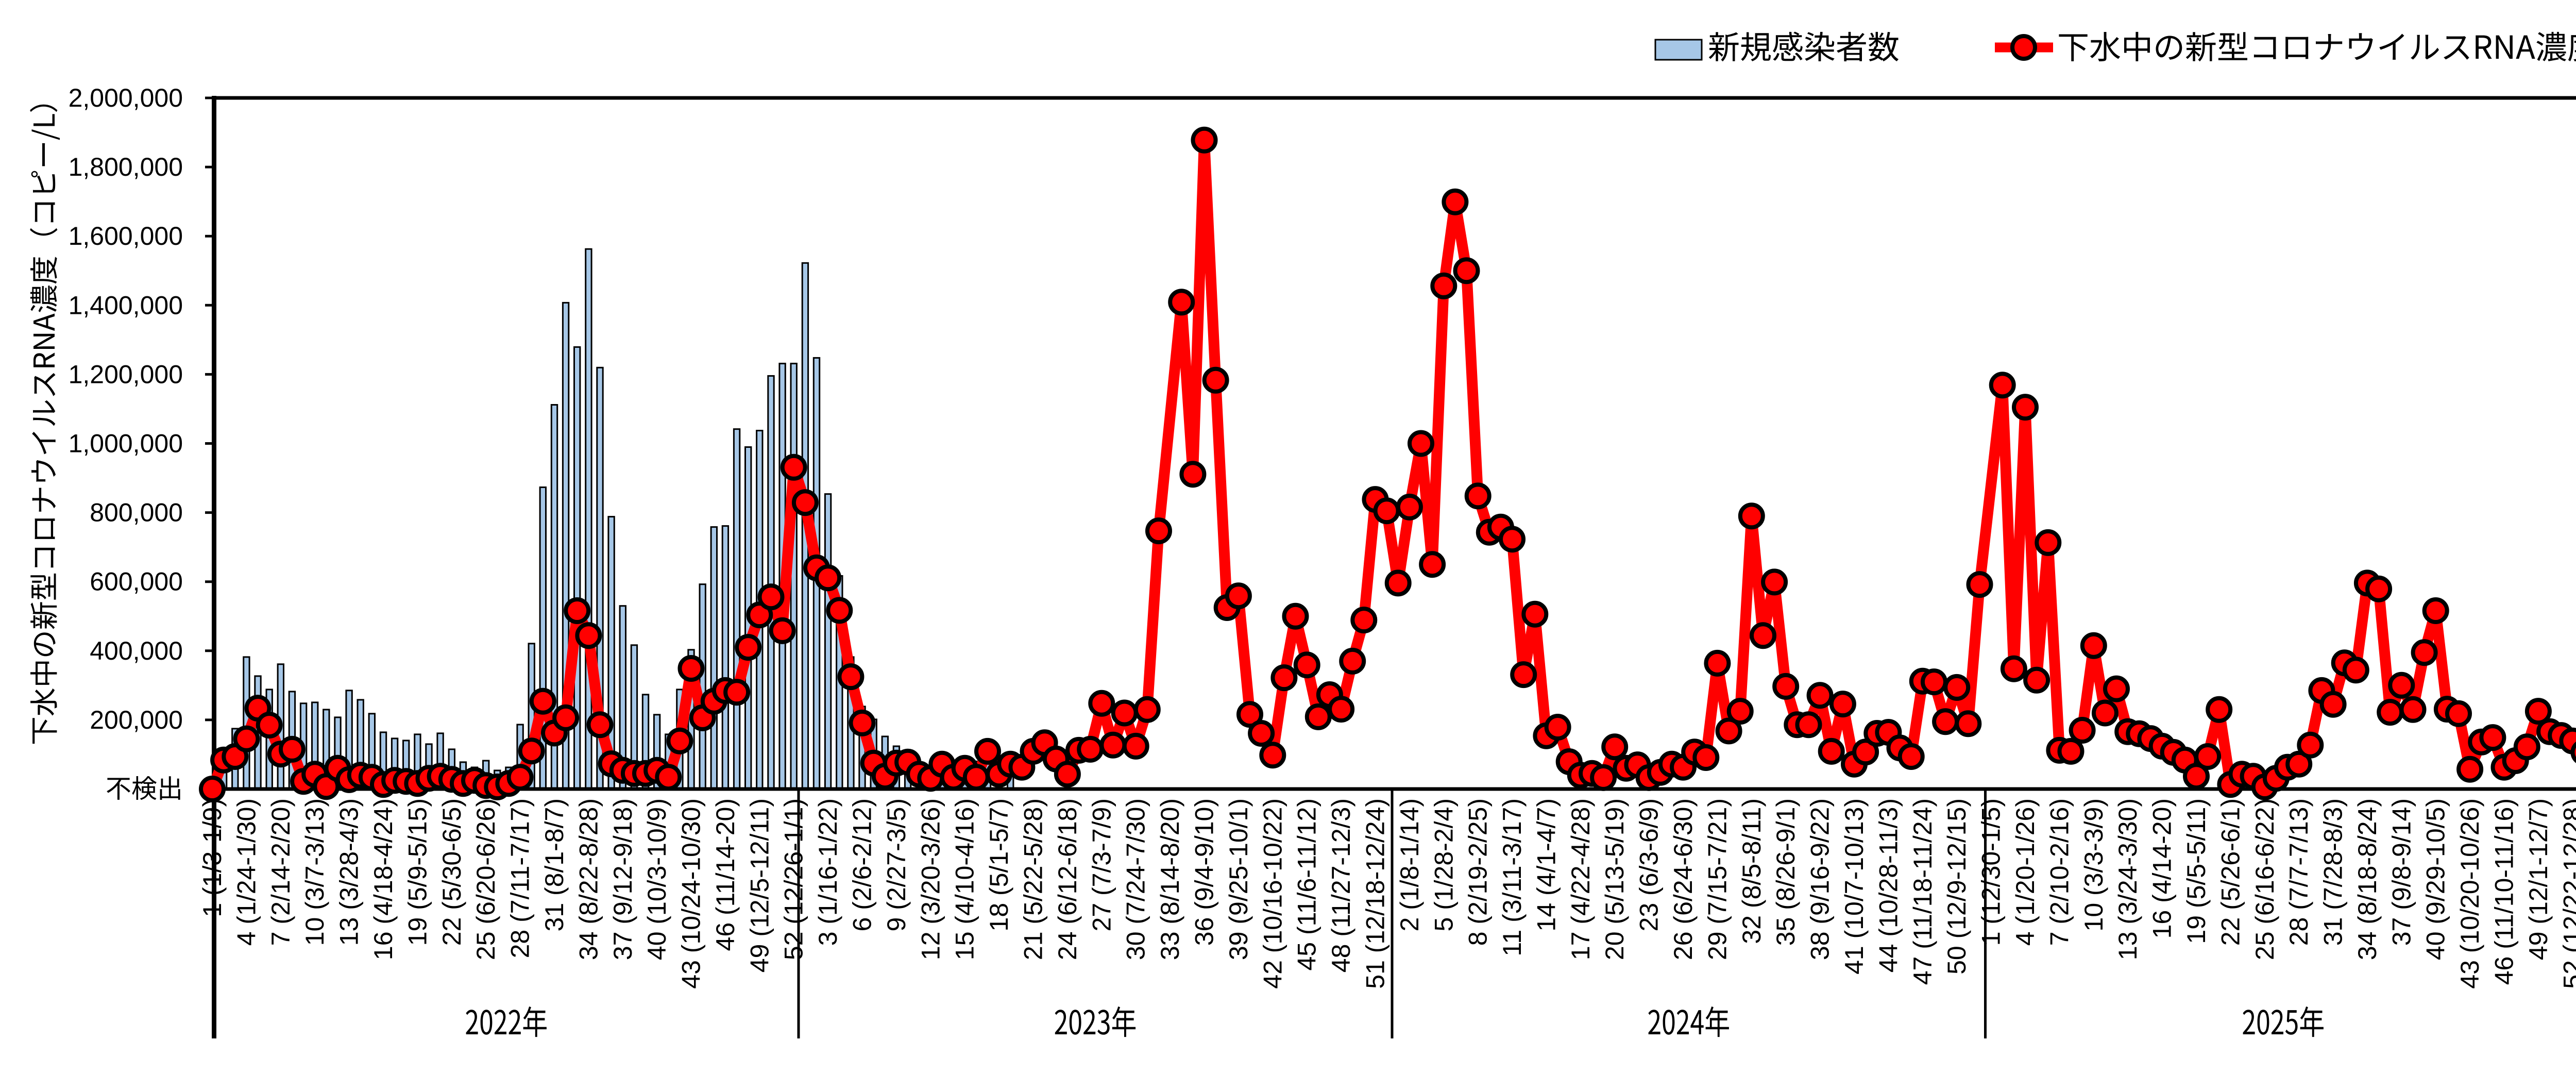 The height and width of the screenshot is (1091, 2576). I want to click on svg-text: 15 (4/10-4/16), so click(965, 879).